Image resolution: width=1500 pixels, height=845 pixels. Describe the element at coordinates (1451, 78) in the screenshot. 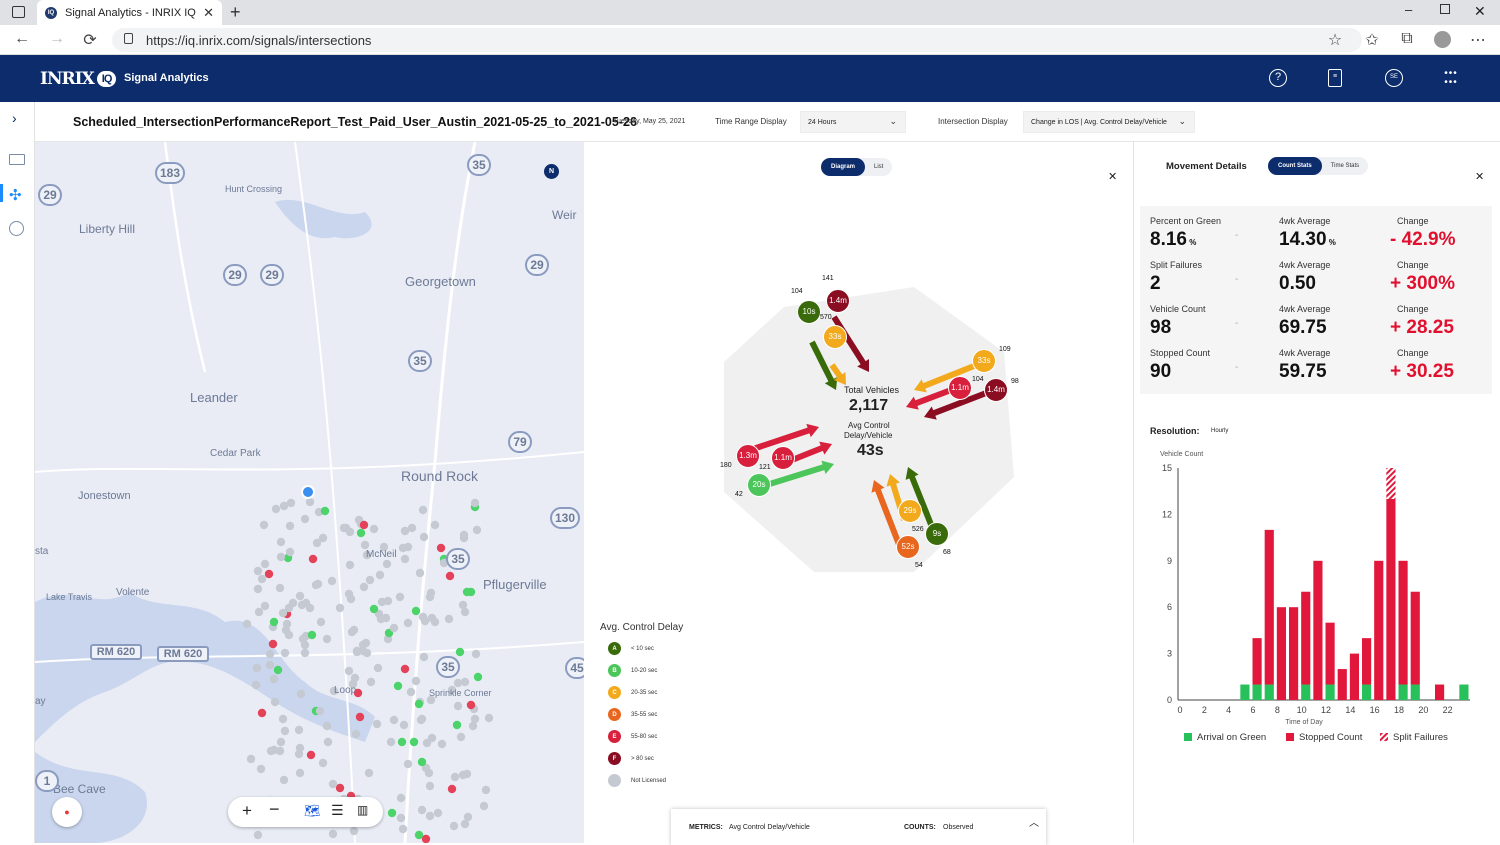

I see `apps-grid-icon: ••• •••` at that location.